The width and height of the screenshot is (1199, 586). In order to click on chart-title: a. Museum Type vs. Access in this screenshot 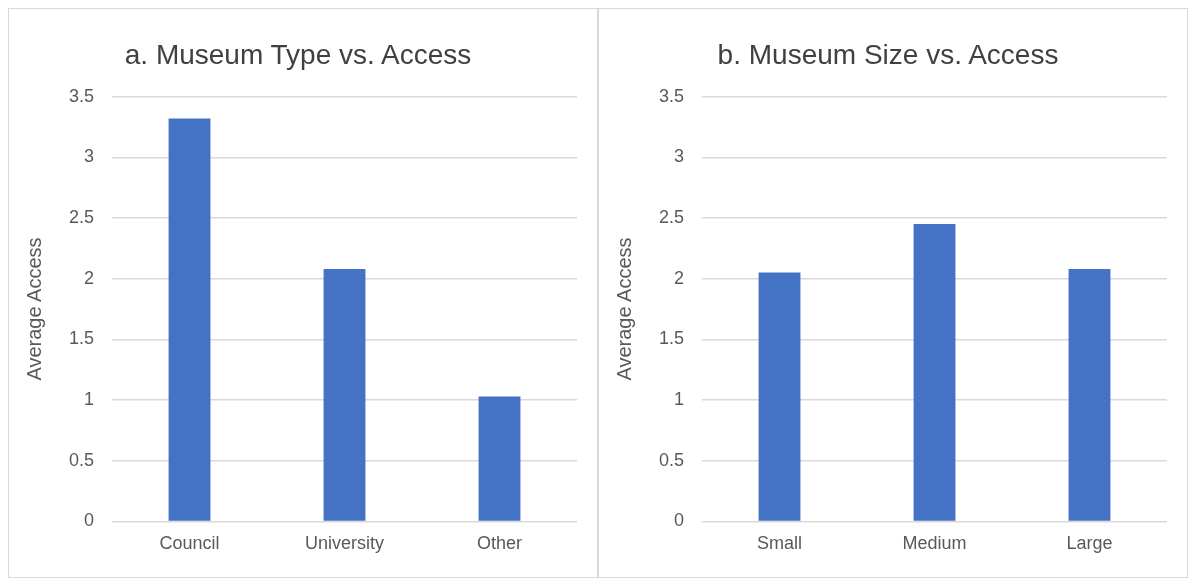, I will do `click(298, 54)`.